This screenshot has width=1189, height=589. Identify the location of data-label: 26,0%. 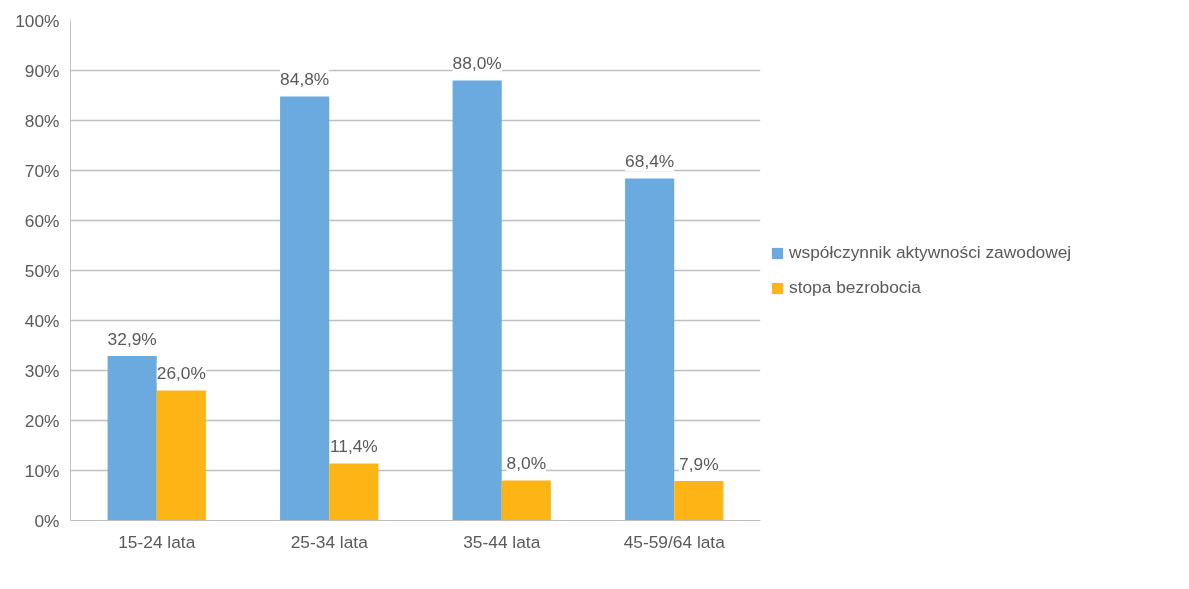
(181, 373).